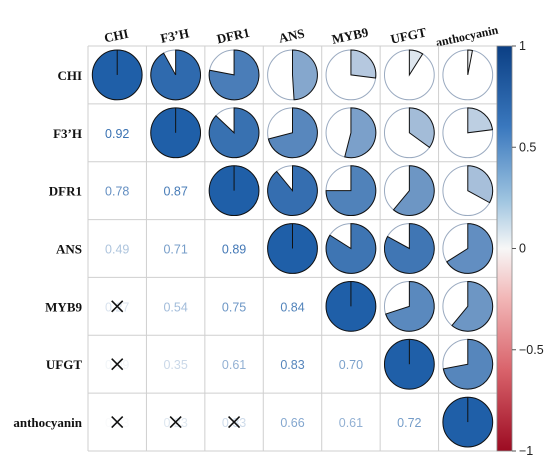  Describe the element at coordinates (292, 423) in the screenshot. I see `correlation-value-6-3: 0.66` at that location.